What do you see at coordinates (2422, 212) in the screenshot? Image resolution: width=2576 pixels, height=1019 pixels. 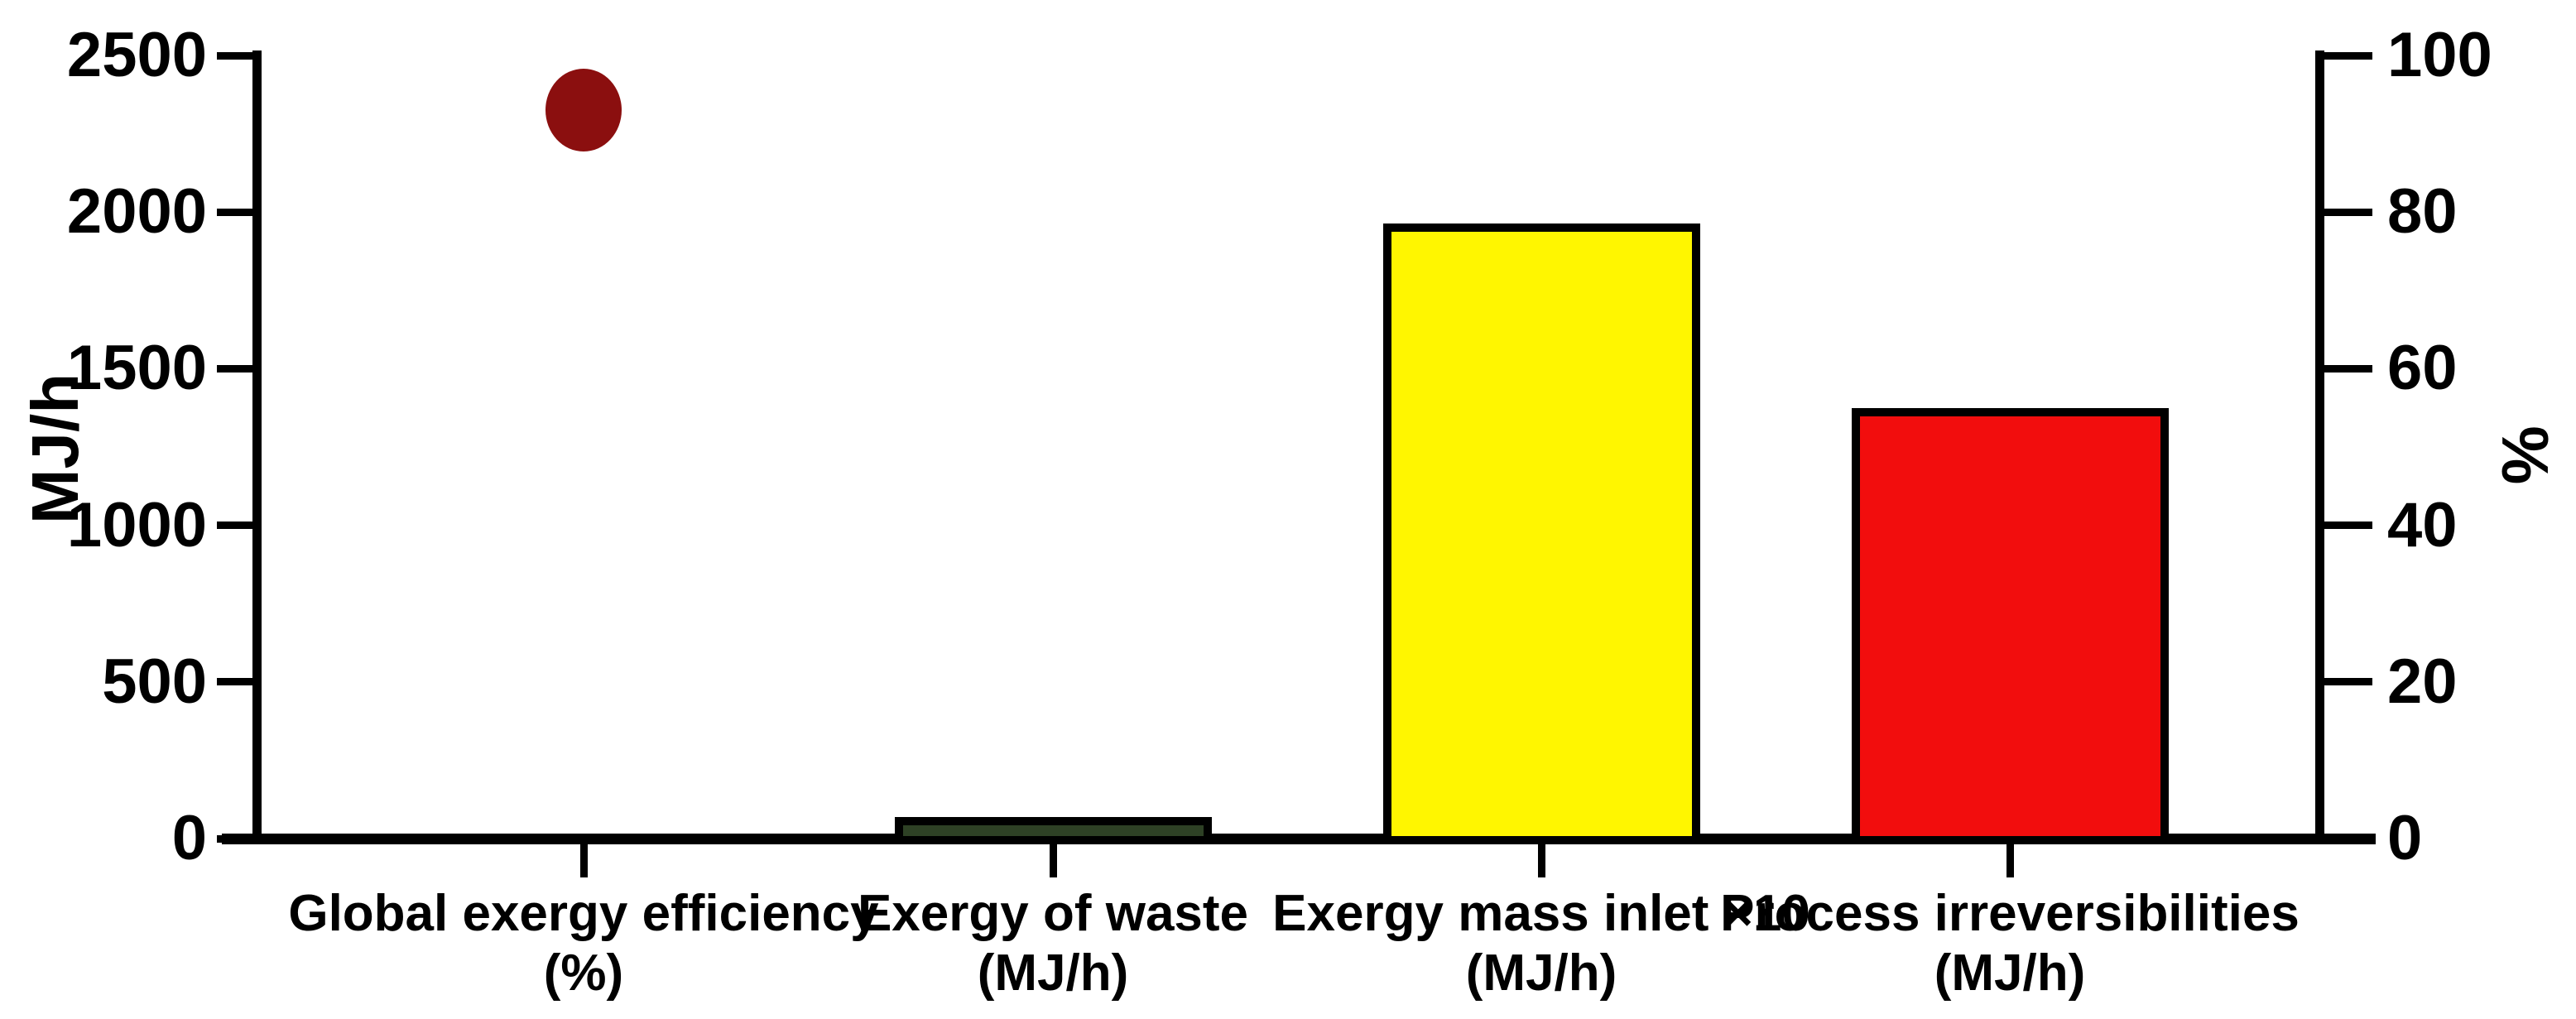 I see `right-axis-tick-label: 80` at bounding box center [2422, 212].